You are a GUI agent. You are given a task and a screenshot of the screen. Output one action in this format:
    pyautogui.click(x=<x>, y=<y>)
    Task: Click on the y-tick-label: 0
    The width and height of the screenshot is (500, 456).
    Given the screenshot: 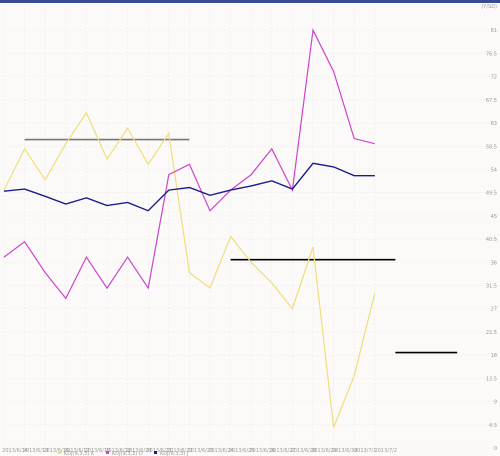 What is the action you would take?
    pyautogui.click(x=495, y=449)
    